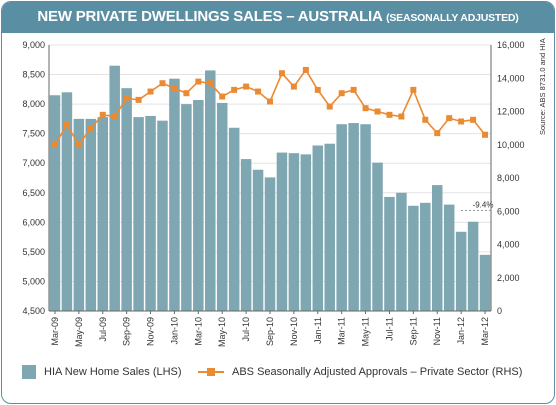  Describe the element at coordinates (389, 329) in the screenshot. I see `x-tick-label: Jul-11` at that location.